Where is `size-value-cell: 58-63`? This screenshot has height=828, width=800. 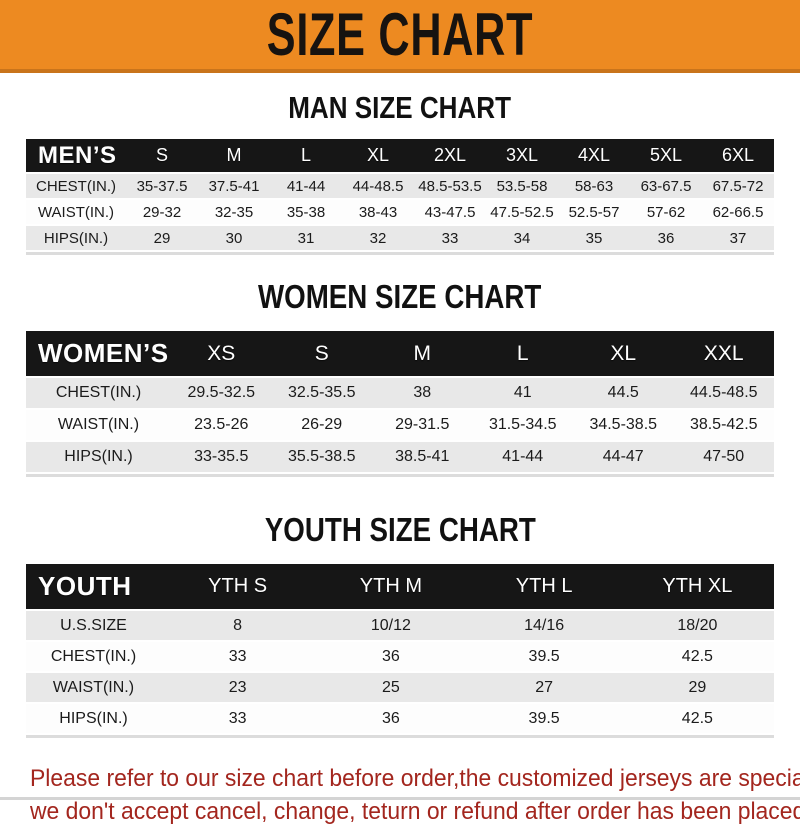
size-value-cell: 58-63 is located at coordinates (594, 186).